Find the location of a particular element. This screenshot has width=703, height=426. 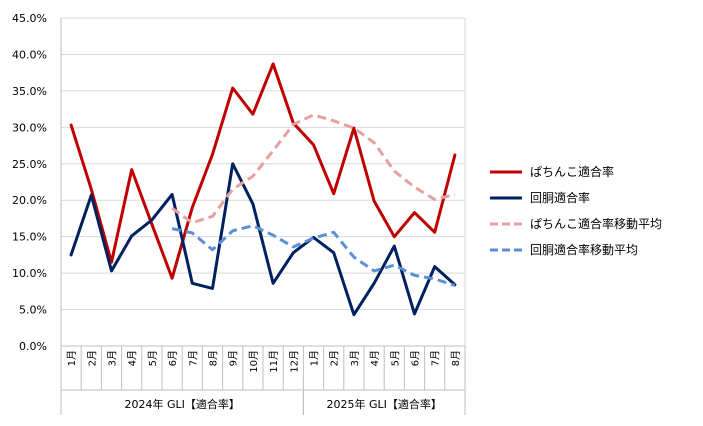

y-tick-label: 20.0% is located at coordinates (29, 200).